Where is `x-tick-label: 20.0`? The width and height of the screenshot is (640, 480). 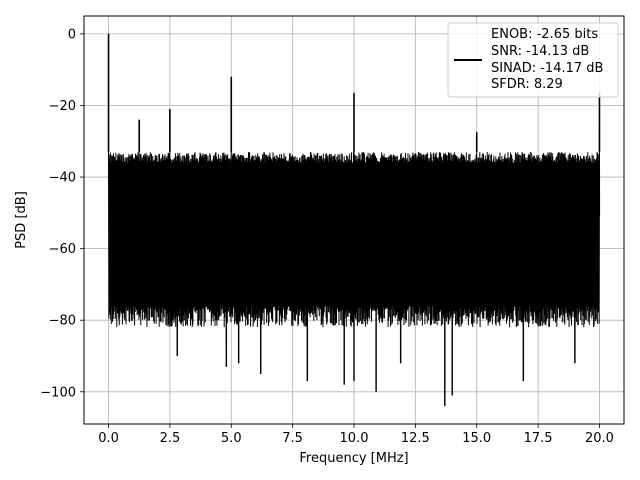
x-tick-label: 20.0 is located at coordinates (599, 438).